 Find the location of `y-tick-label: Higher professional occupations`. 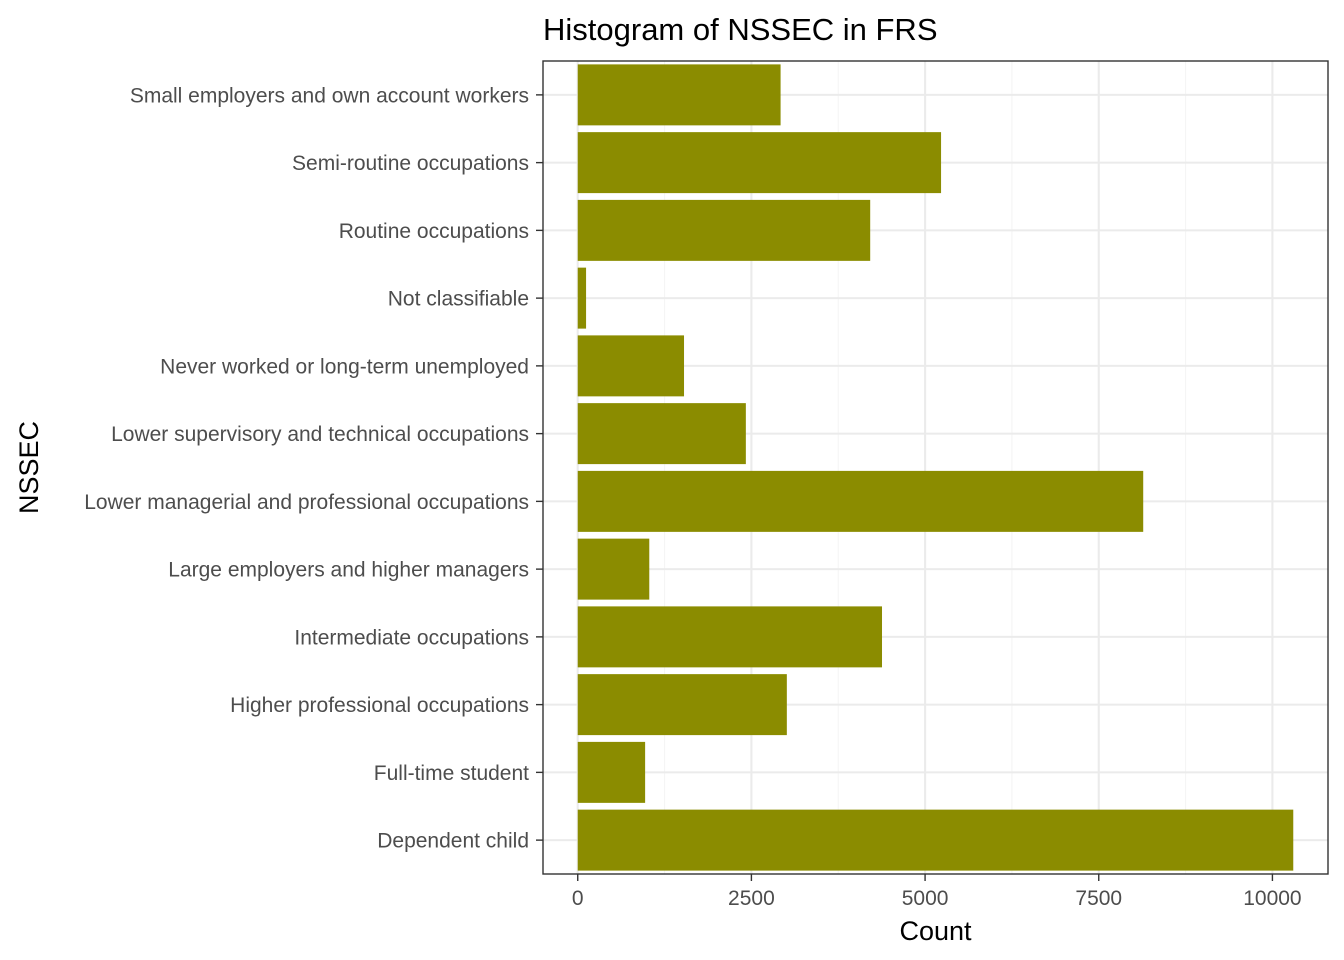

y-tick-label: Higher professional occupations is located at coordinates (379, 705).